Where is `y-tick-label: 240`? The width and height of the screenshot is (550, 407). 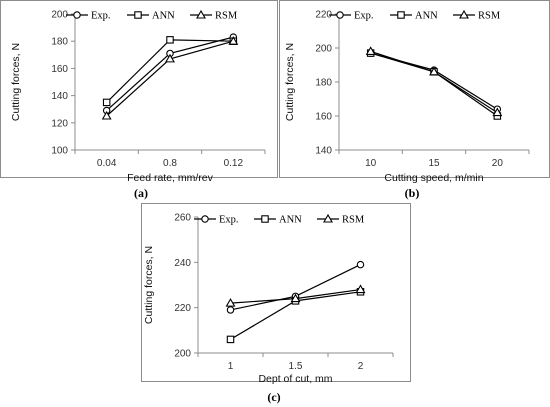
y-tick-label: 240 is located at coordinates (182, 263).